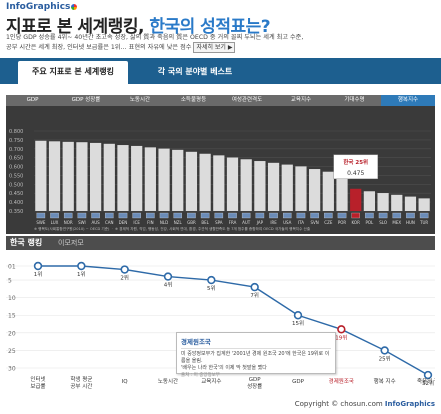 The height and width of the screenshot is (414, 441). Describe the element at coordinates (16, 203) in the screenshot. I see `bar-y-tick-label: 0.400` at that location.